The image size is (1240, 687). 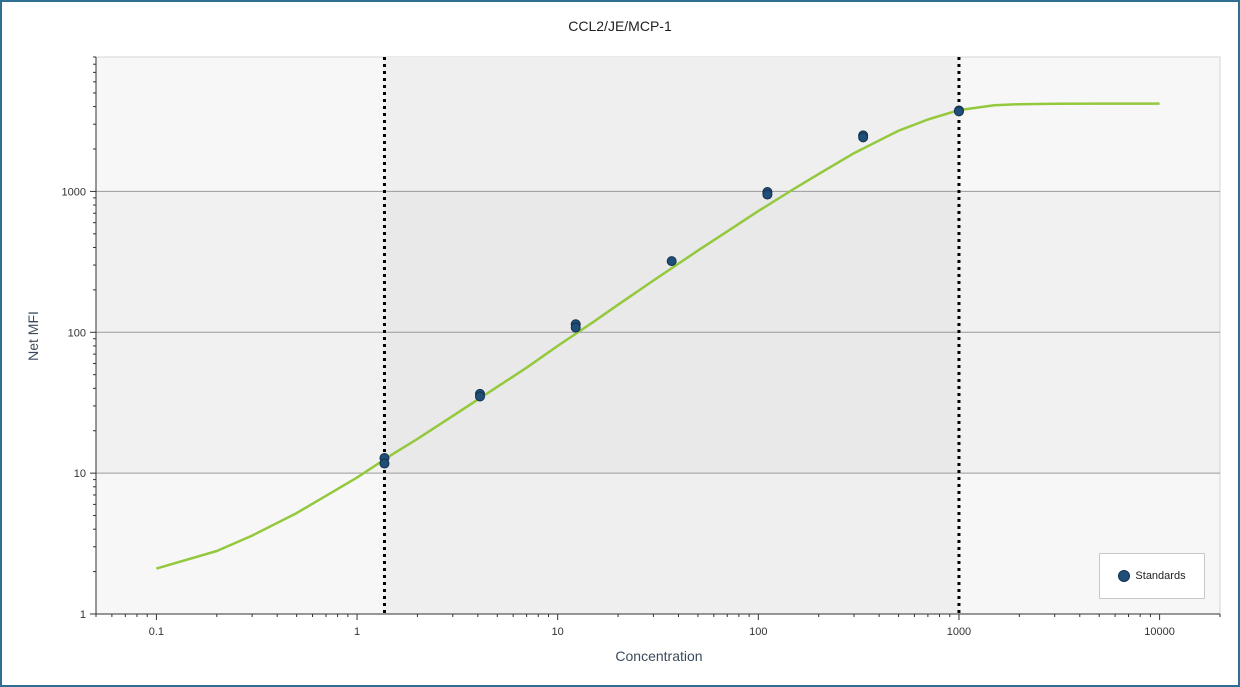 I want to click on y-tick-label: 100, so click(x=77, y=333).